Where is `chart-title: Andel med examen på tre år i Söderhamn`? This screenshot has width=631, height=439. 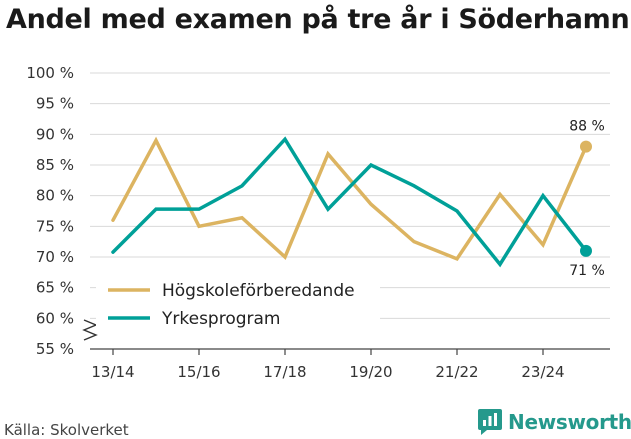
chart-title: Andel med examen på tre år i Söderhamn is located at coordinates (318, 19).